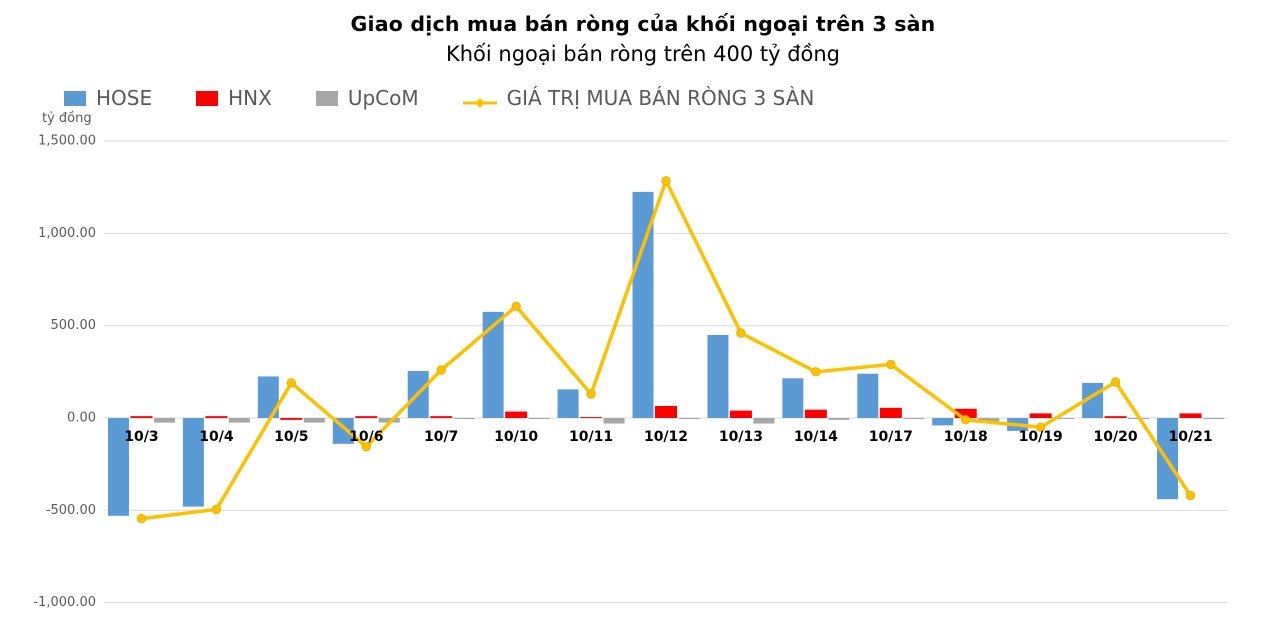  What do you see at coordinates (1190, 415) in the screenshot?
I see `bar-hnx-10/21` at bounding box center [1190, 415].